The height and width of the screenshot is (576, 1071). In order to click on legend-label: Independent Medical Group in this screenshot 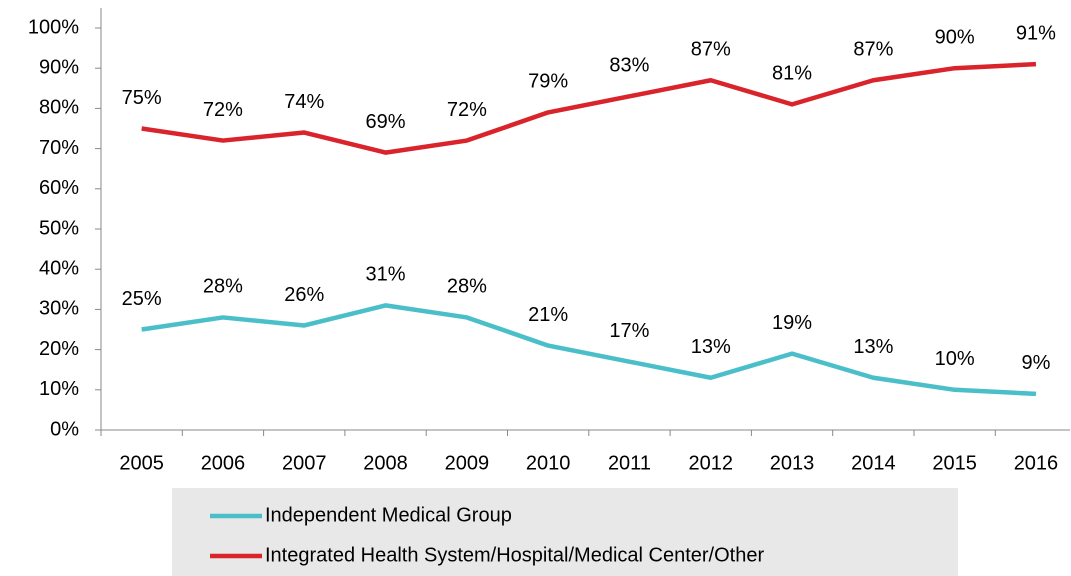, I will do `click(388, 515)`.